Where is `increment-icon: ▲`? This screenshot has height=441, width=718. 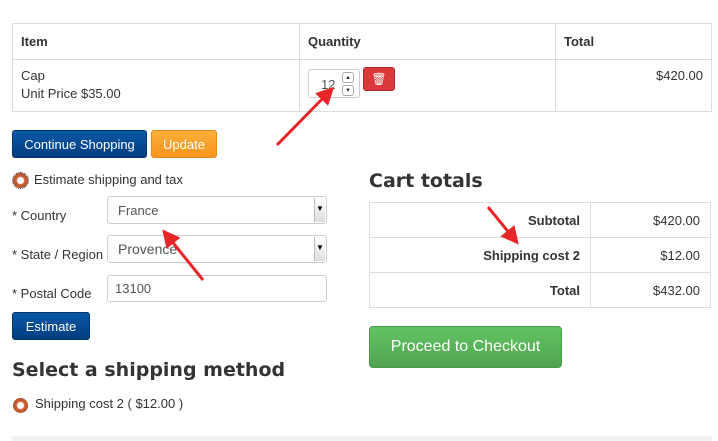
increment-icon: ▲ is located at coordinates (348, 77).